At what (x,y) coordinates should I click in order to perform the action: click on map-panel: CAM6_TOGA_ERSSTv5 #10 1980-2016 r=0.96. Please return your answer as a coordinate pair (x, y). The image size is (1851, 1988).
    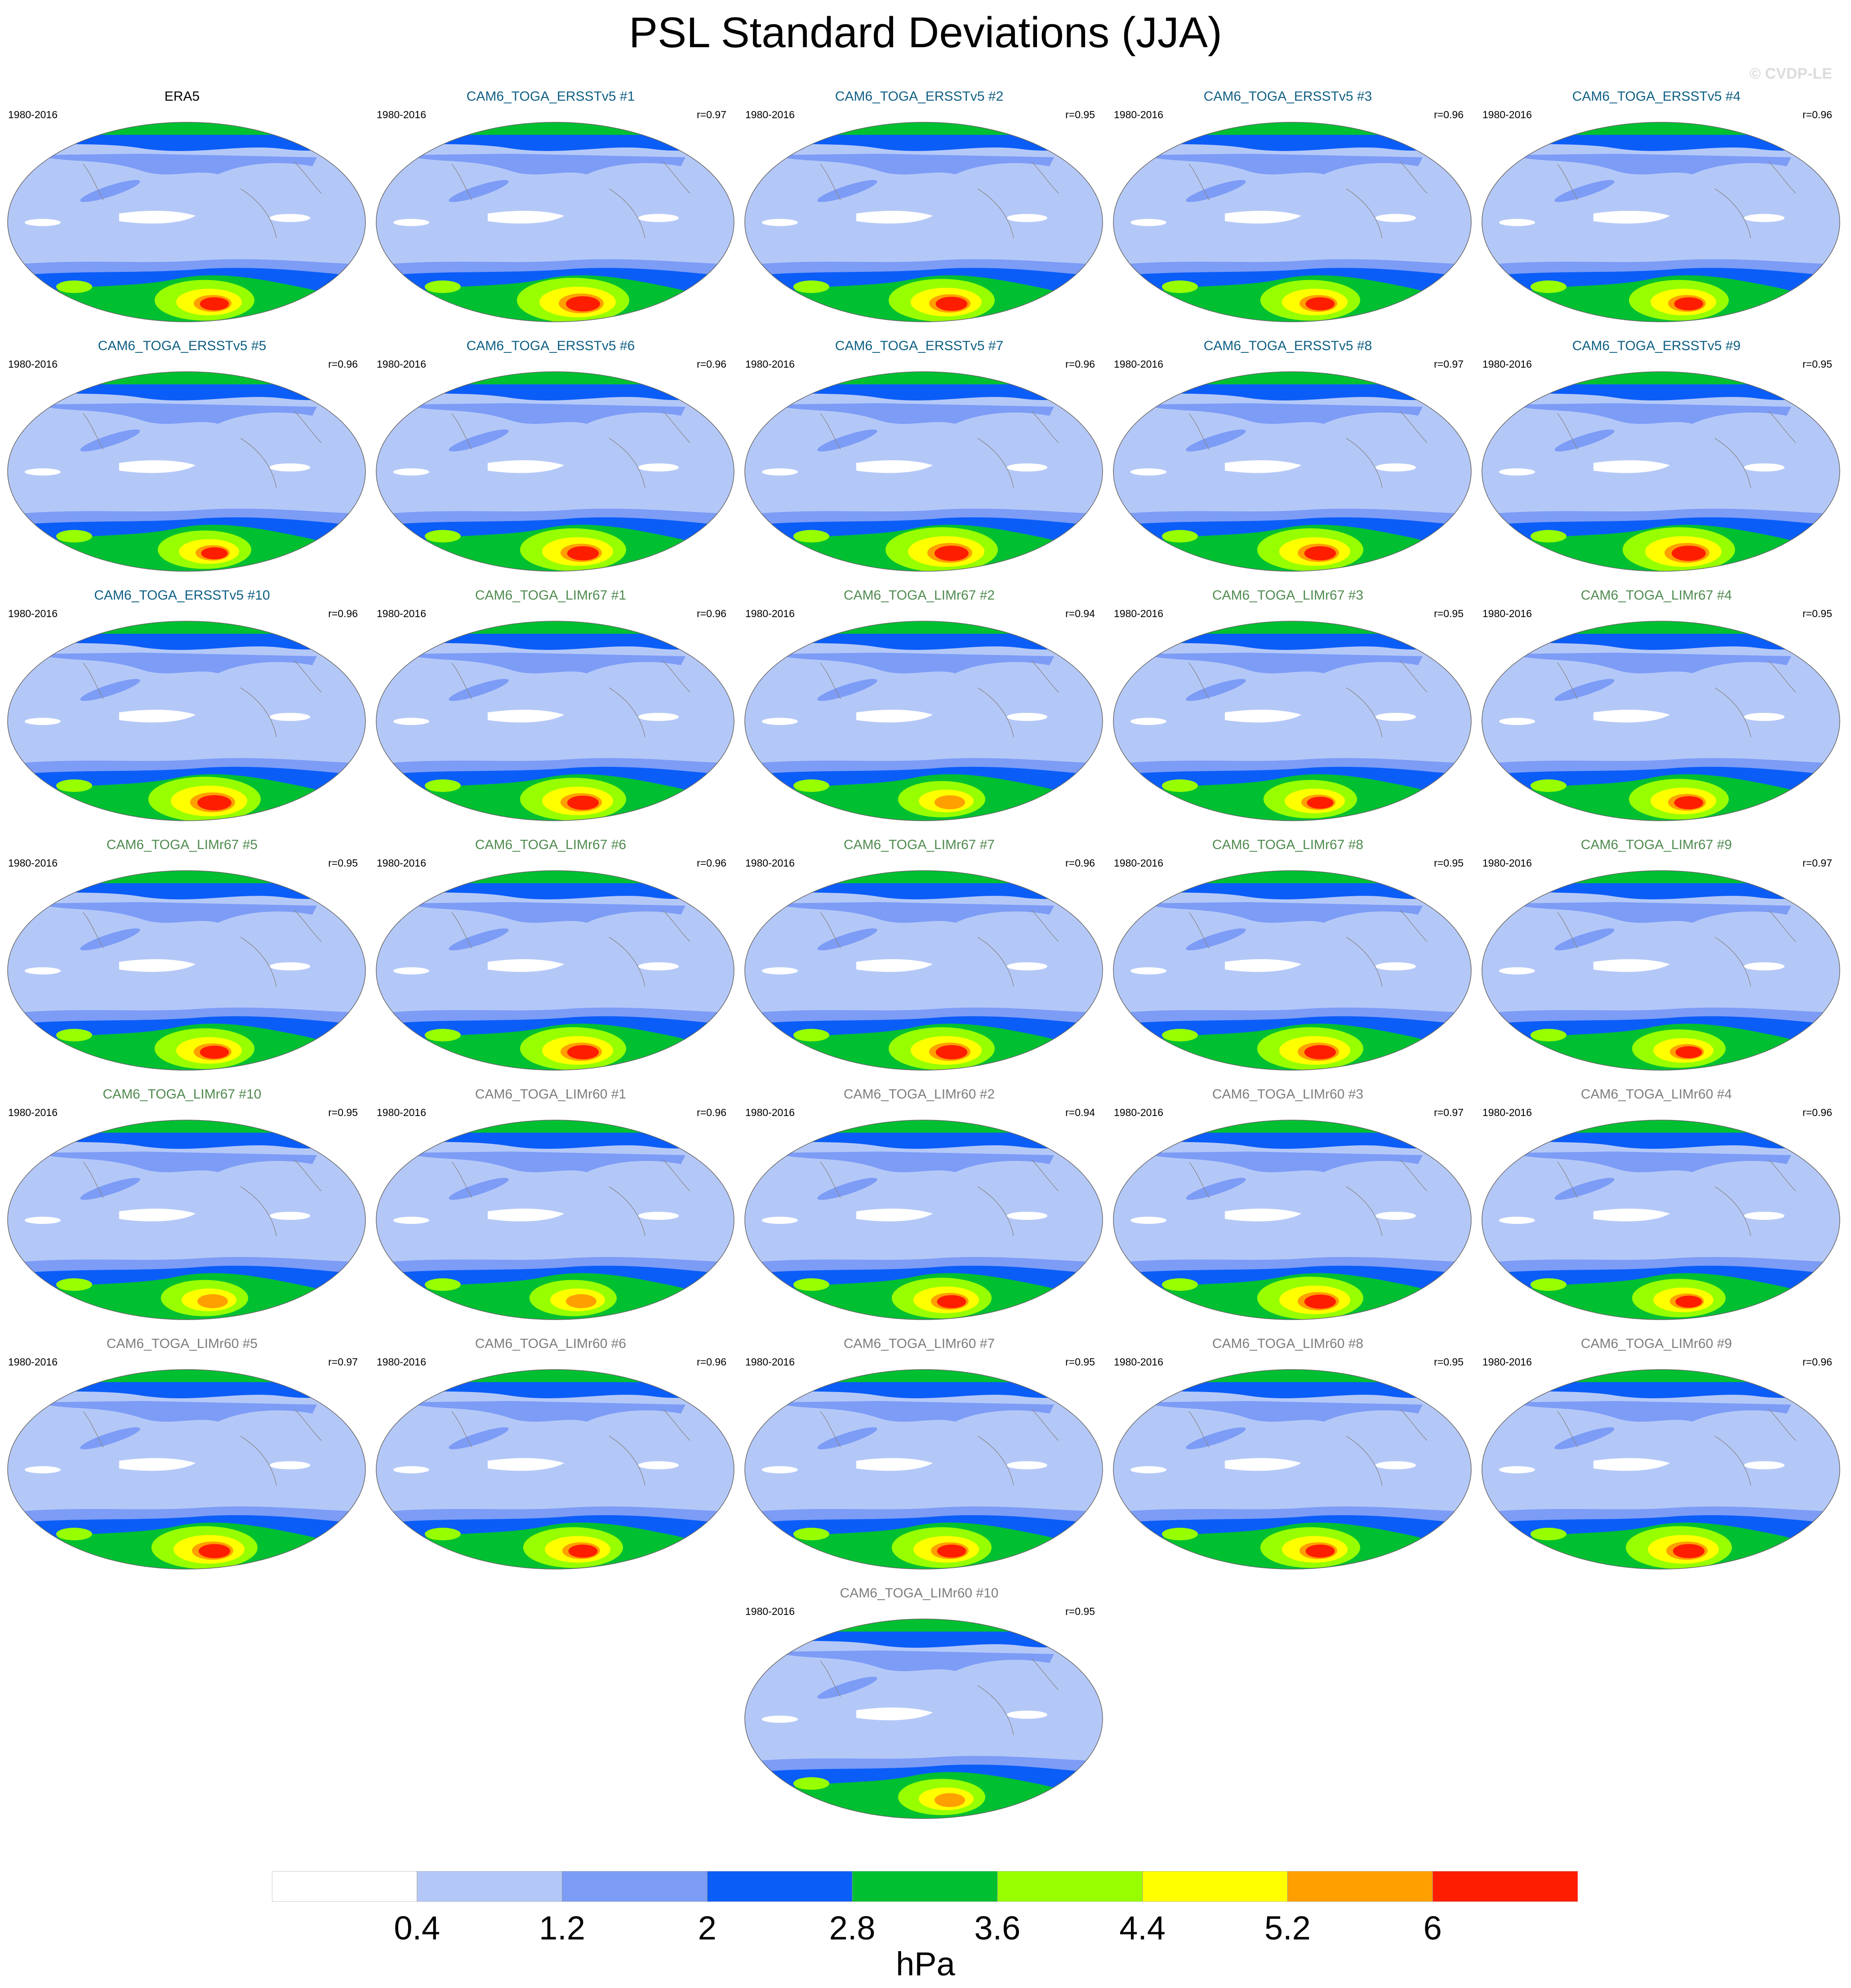
    Looking at the image, I should click on (183, 704).